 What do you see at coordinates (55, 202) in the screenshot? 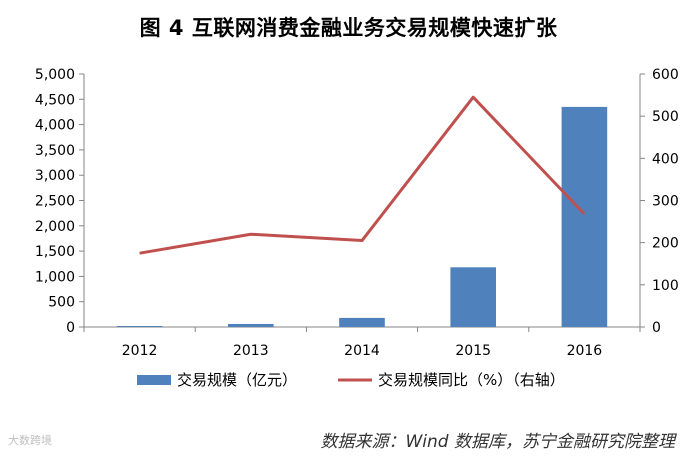
I see `y-left-tick-label: 2,500` at bounding box center [55, 202].